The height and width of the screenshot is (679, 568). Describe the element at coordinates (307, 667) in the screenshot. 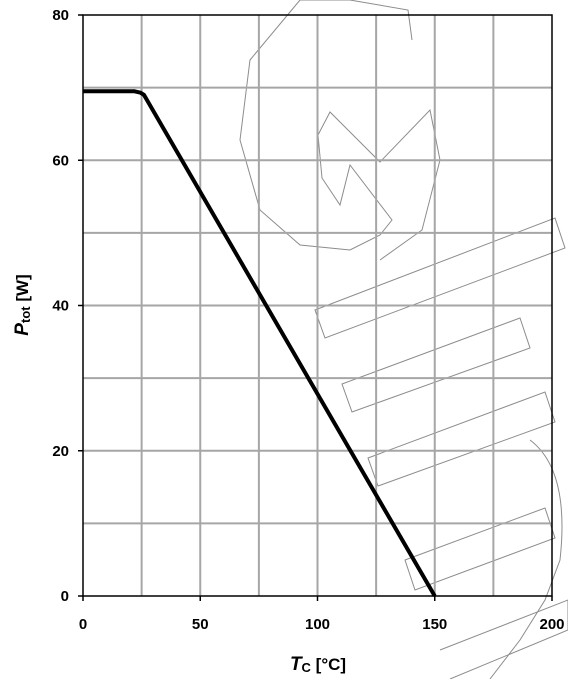

I see `x-axis-subscript: C` at that location.